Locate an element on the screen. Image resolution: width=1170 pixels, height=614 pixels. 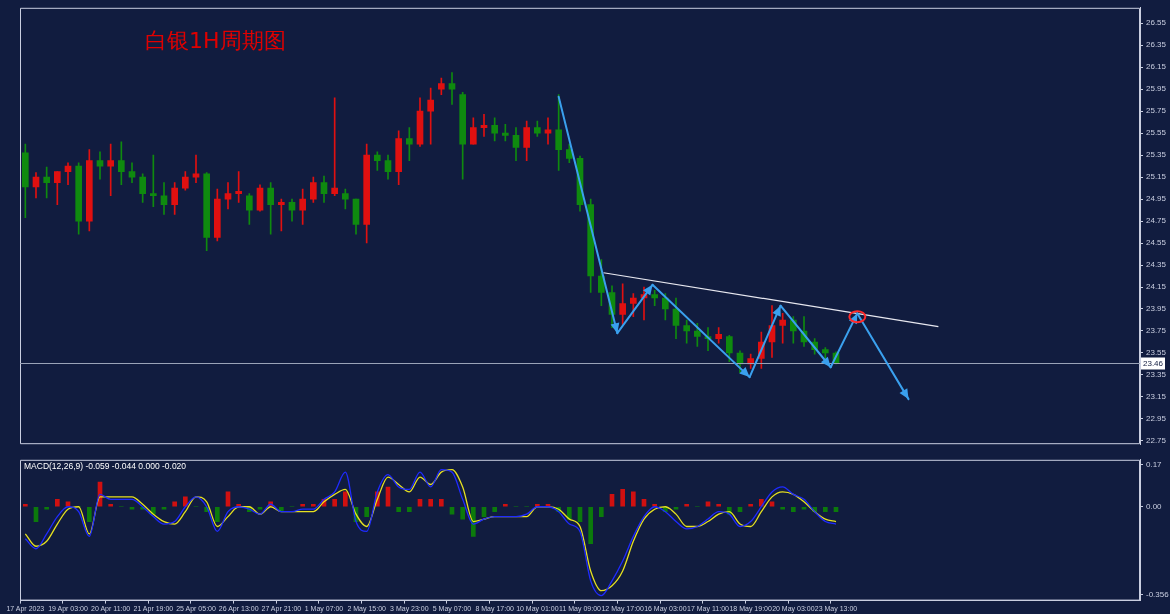
y-tick-label: 23.55 is located at coordinates (1156, 353).